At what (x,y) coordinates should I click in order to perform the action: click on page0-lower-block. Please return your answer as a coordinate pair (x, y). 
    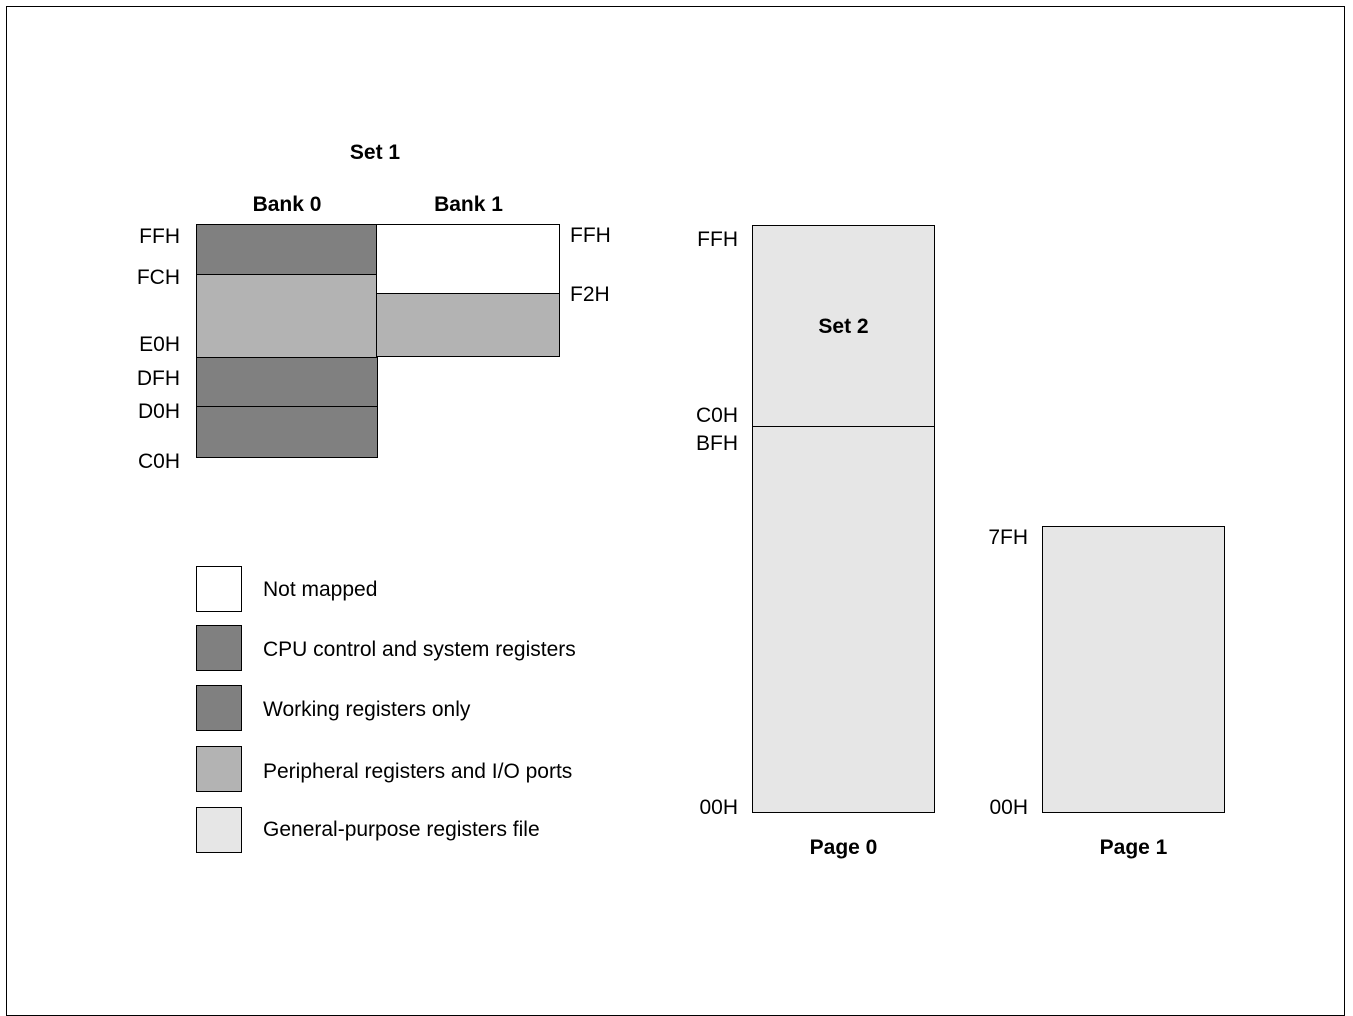
    Looking at the image, I should click on (843, 619).